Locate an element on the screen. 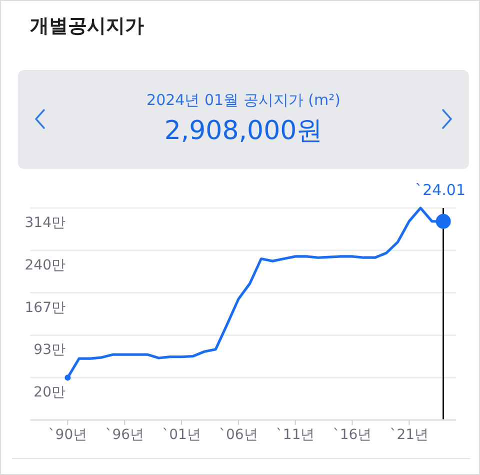 The image size is (480, 475). y-tick-label: 93만 is located at coordinates (50, 350).